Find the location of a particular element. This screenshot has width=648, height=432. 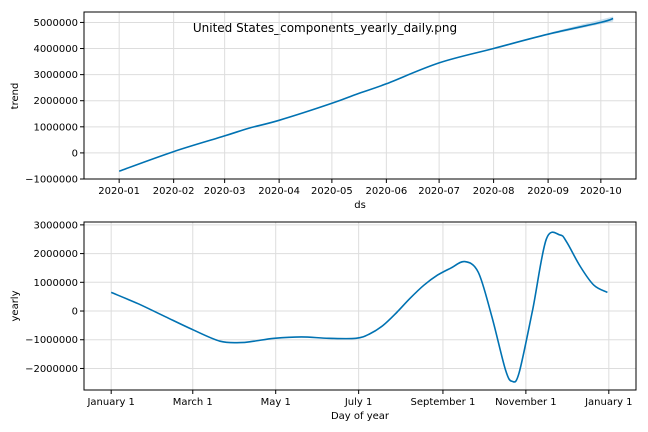

yearly-y-tick-label: −2000000 is located at coordinates (51, 369).